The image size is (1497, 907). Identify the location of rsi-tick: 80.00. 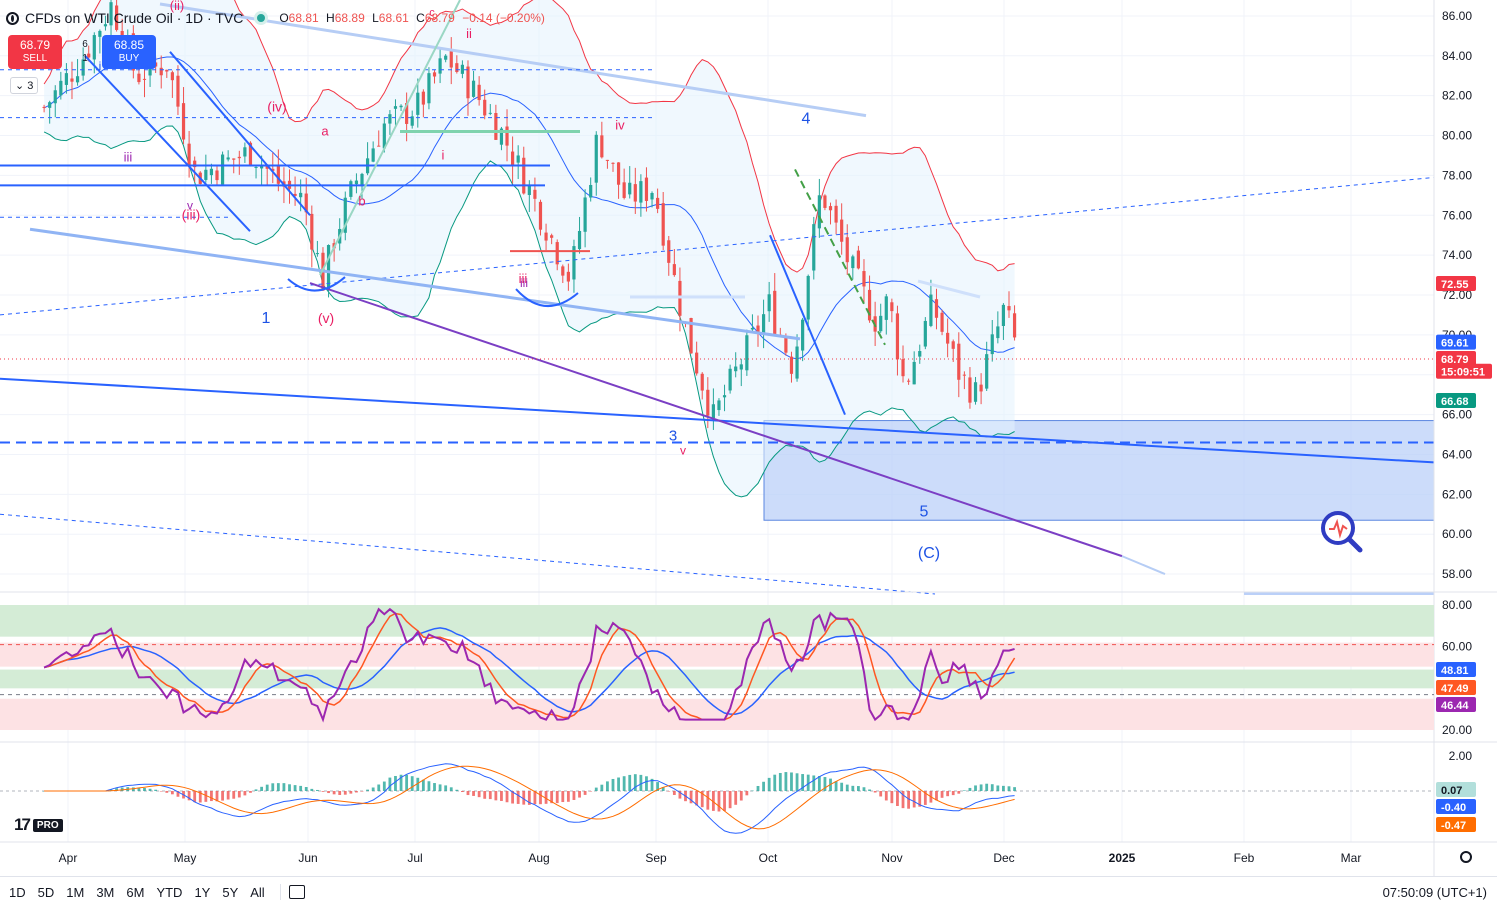
(1457, 605).